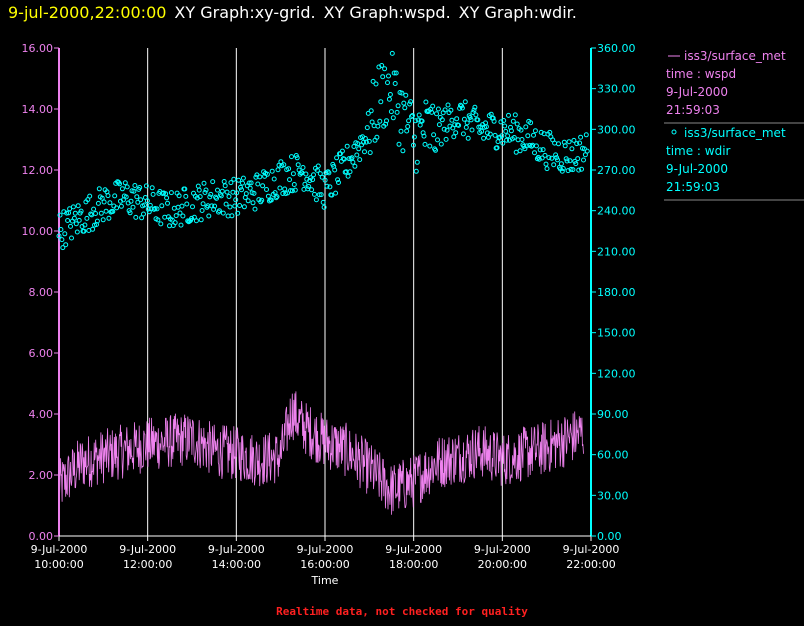  What do you see at coordinates (590, 564) in the screenshot?
I see `x-tick-label-time: 22:00:00` at bounding box center [590, 564].